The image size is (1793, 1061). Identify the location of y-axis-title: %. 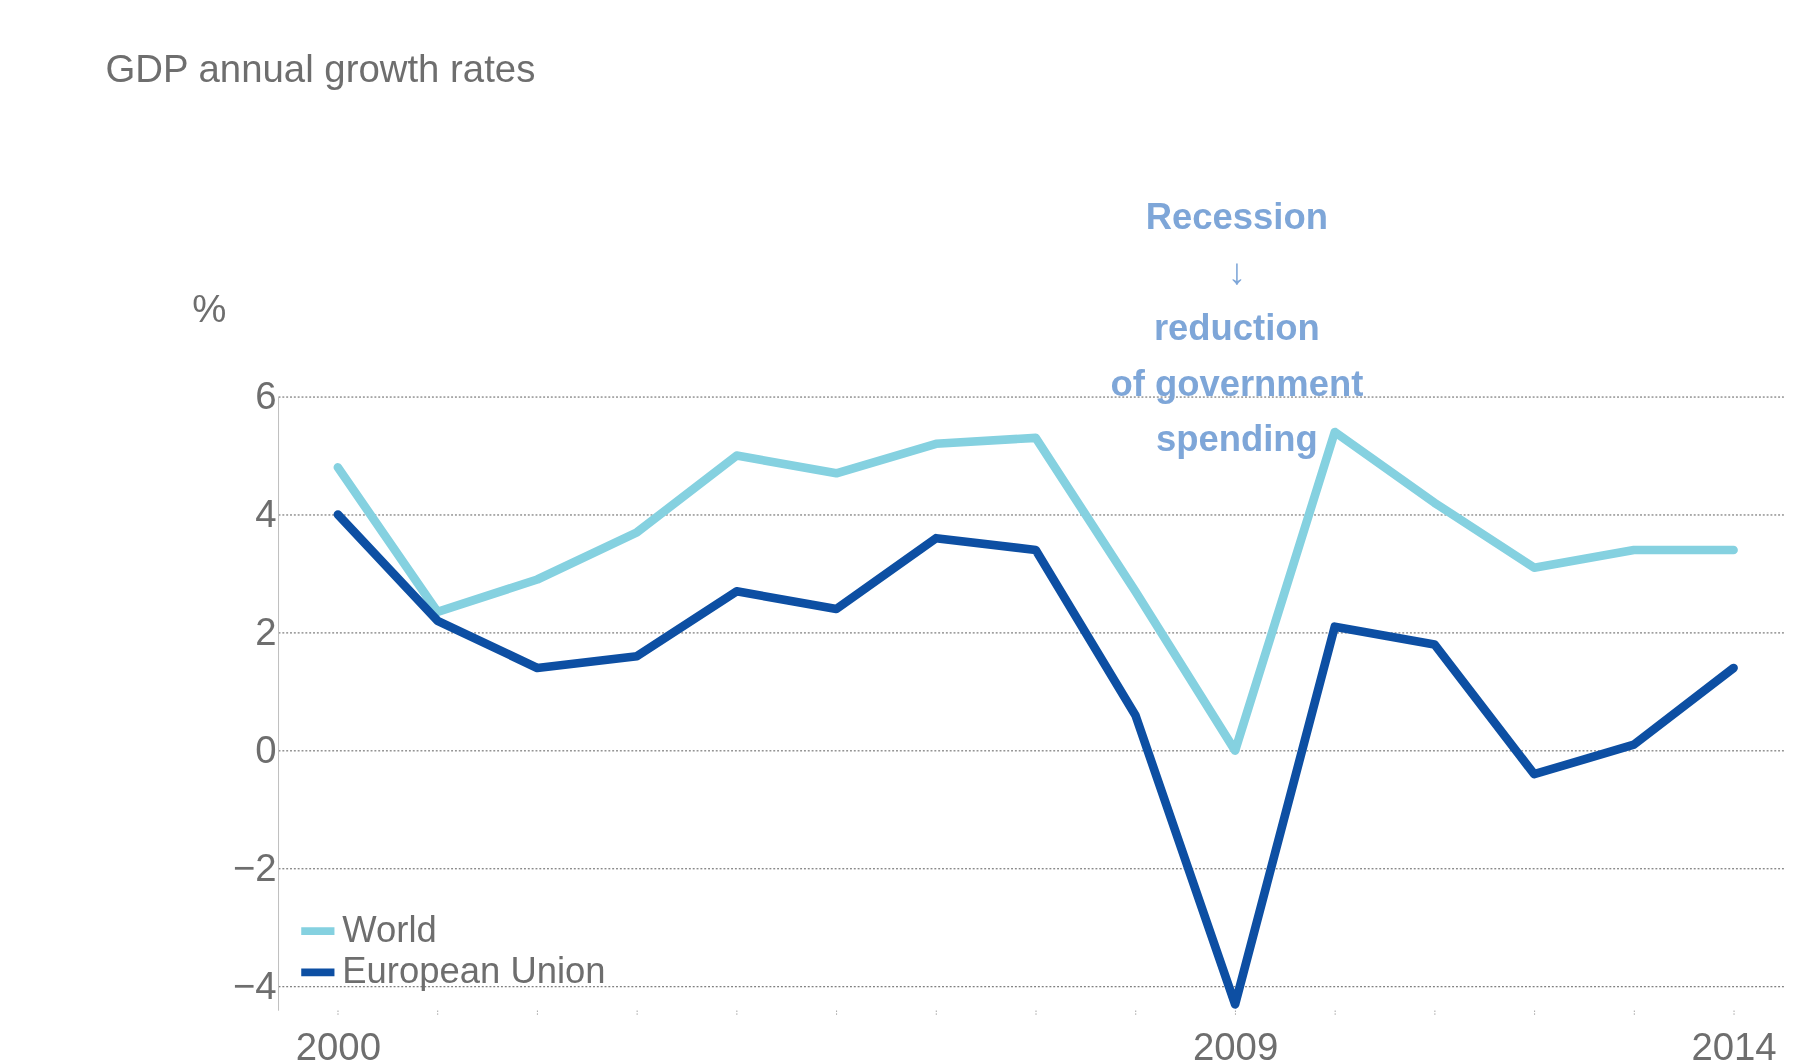
(209, 309).